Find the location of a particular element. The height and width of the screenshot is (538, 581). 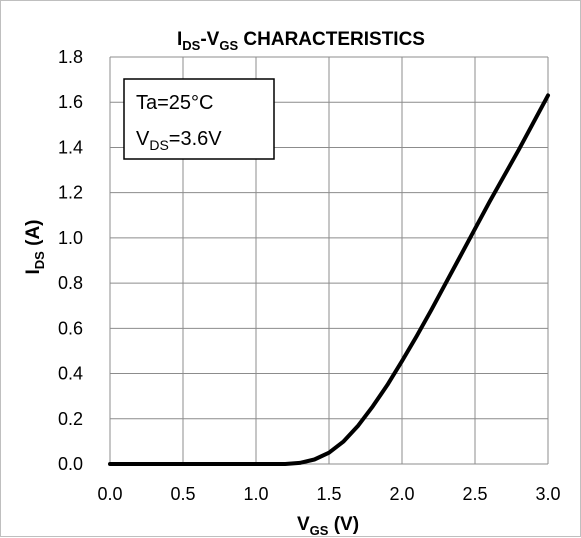

x-tick-label: 1.0 is located at coordinates (255, 494).